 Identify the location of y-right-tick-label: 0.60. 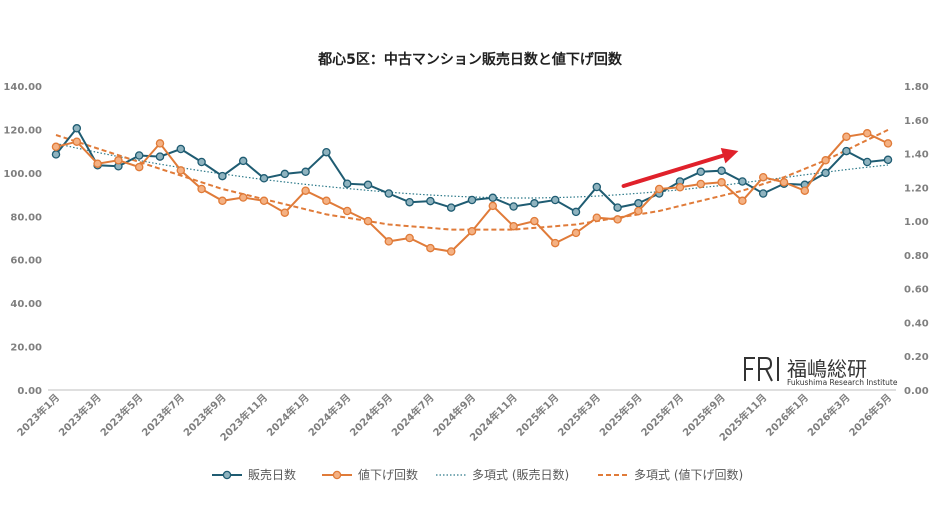
(916, 290).